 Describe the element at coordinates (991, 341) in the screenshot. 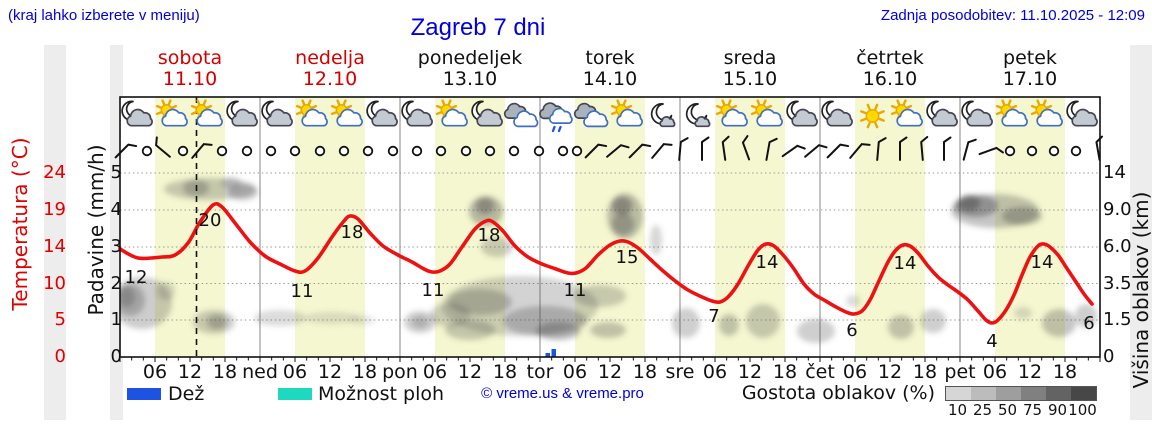

I see `temperature-value-label: 4` at that location.